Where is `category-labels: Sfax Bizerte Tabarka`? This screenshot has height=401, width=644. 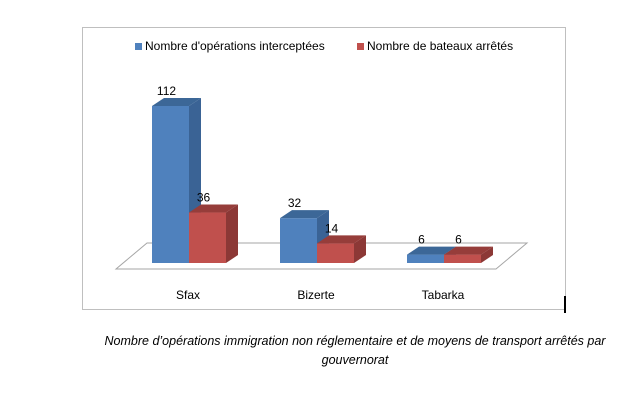
category-labels: Sfax Bizerte Tabarka is located at coordinates (320, 295).